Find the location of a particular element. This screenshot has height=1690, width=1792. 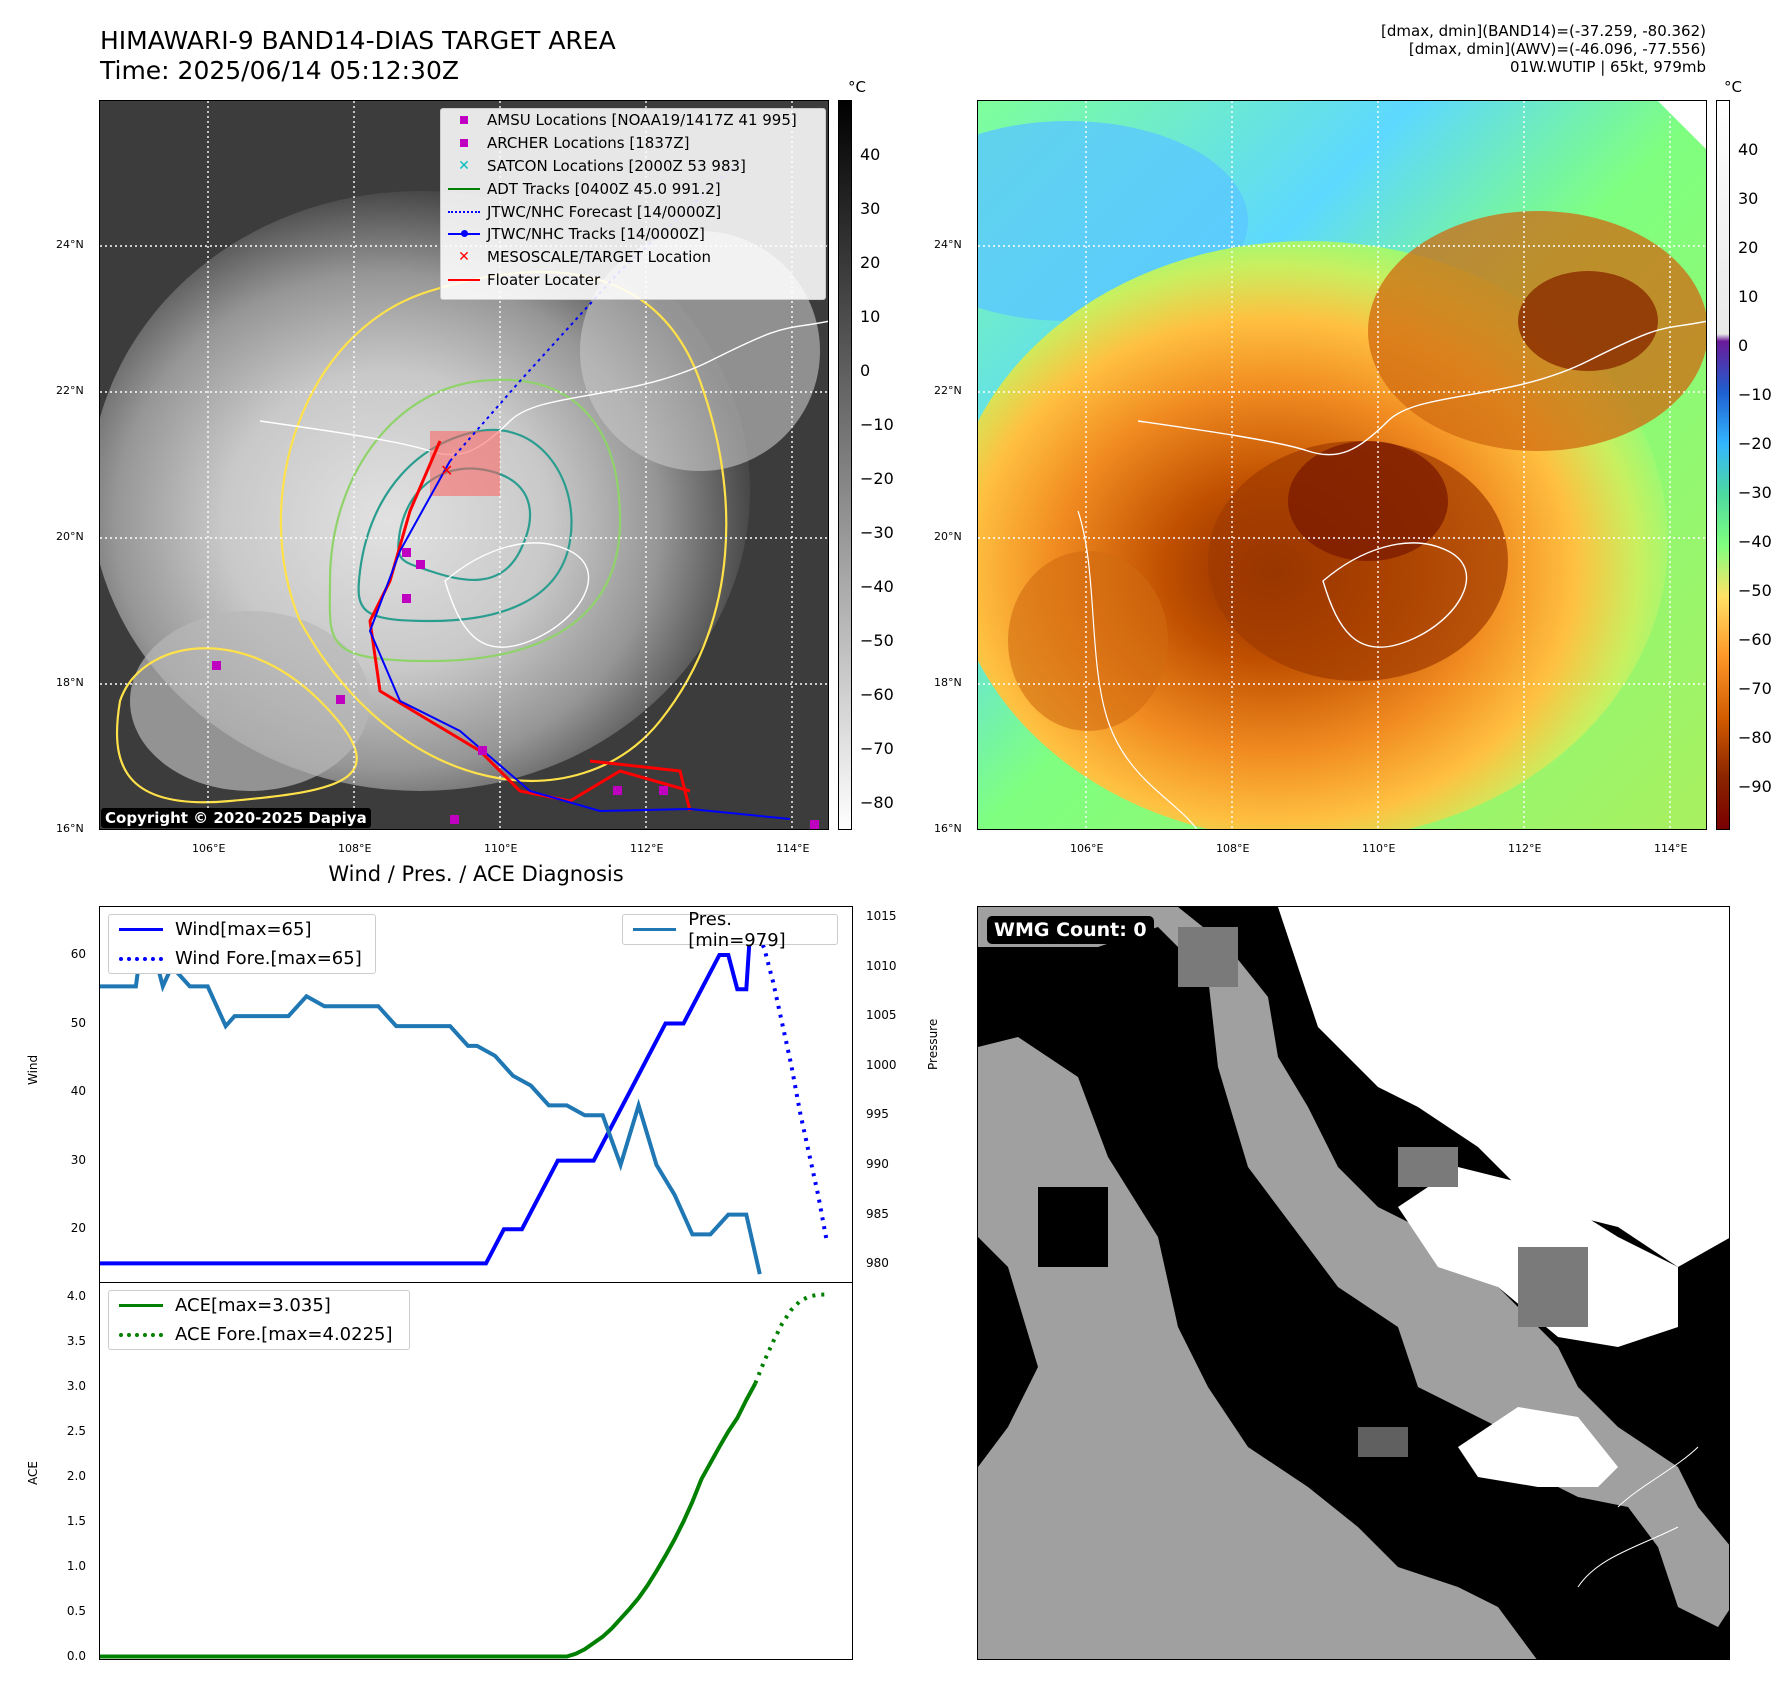

cb-tick: −30 is located at coordinates (1755, 492).